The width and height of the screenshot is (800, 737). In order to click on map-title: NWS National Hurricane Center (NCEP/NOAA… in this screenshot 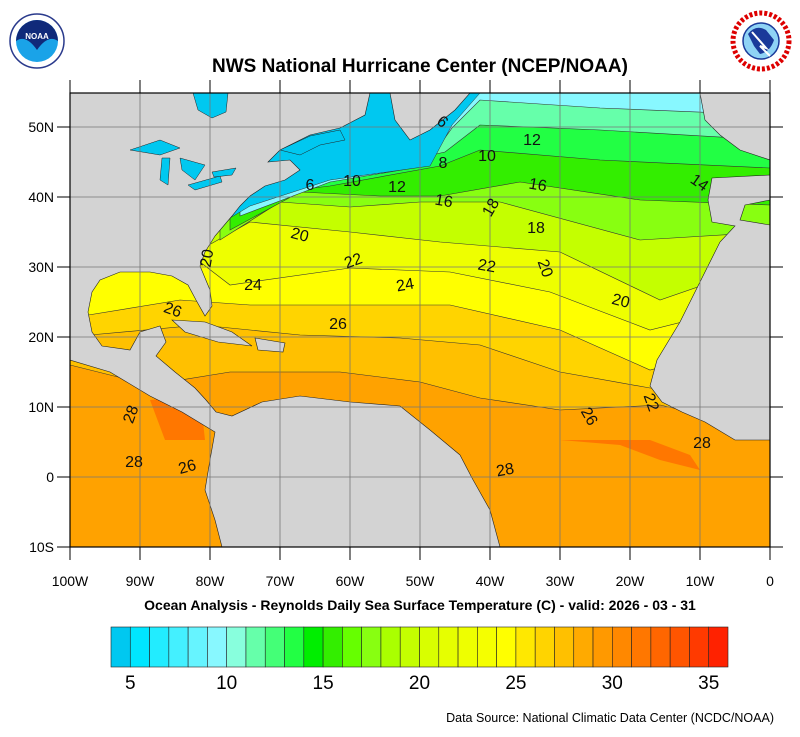, I will do `click(420, 66)`.